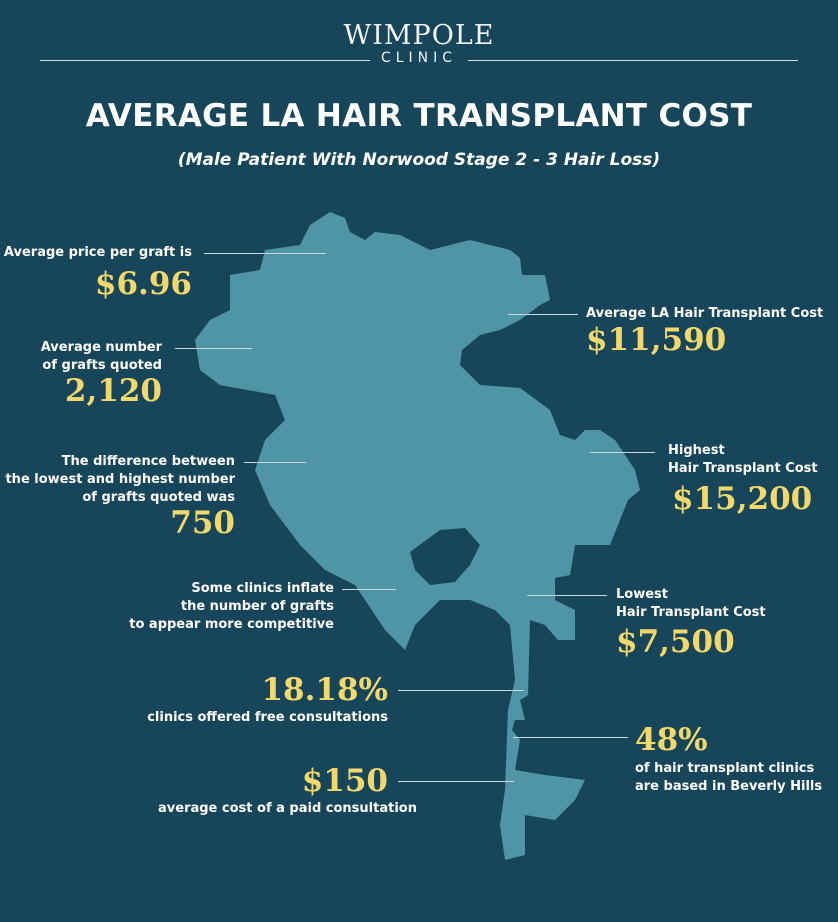 The width and height of the screenshot is (838, 922). What do you see at coordinates (324, 690) in the screenshot?
I see `free-consult-value: 18.18%` at bounding box center [324, 690].